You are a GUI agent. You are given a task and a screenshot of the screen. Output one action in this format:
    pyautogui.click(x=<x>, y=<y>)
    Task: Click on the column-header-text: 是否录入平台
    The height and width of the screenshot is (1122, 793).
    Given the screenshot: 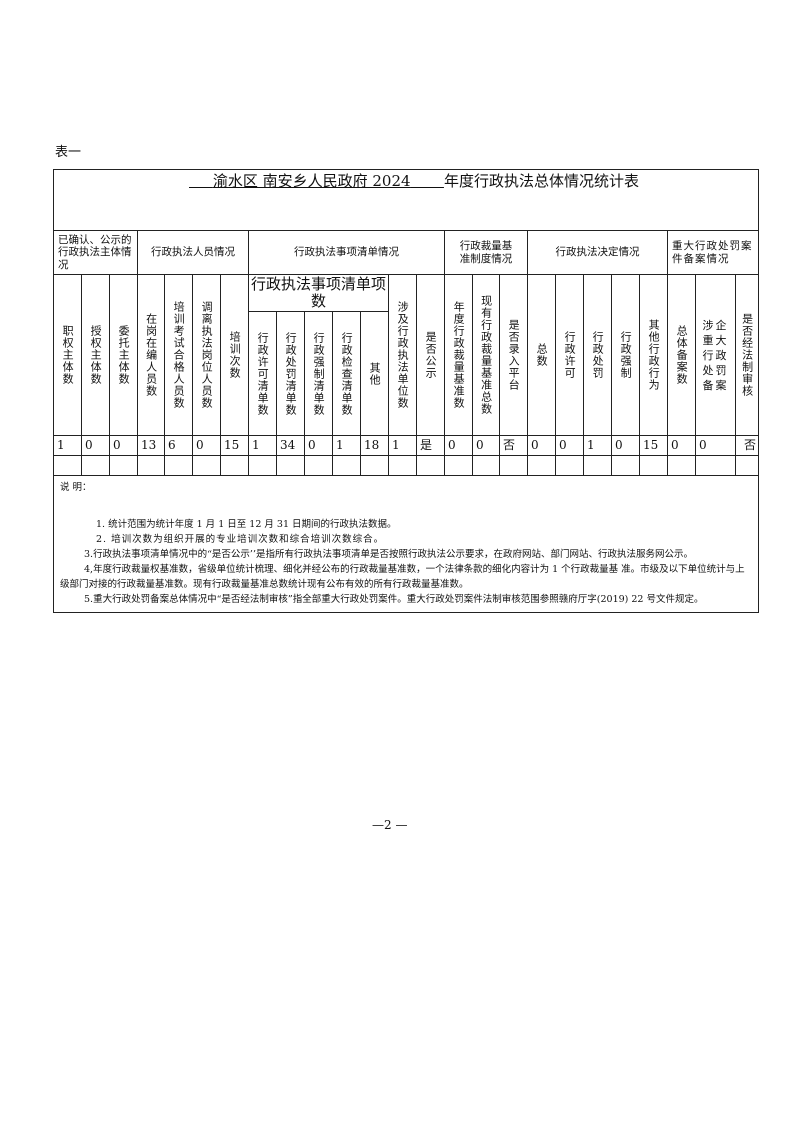 What is the action you would take?
    pyautogui.click(x=514, y=355)
    